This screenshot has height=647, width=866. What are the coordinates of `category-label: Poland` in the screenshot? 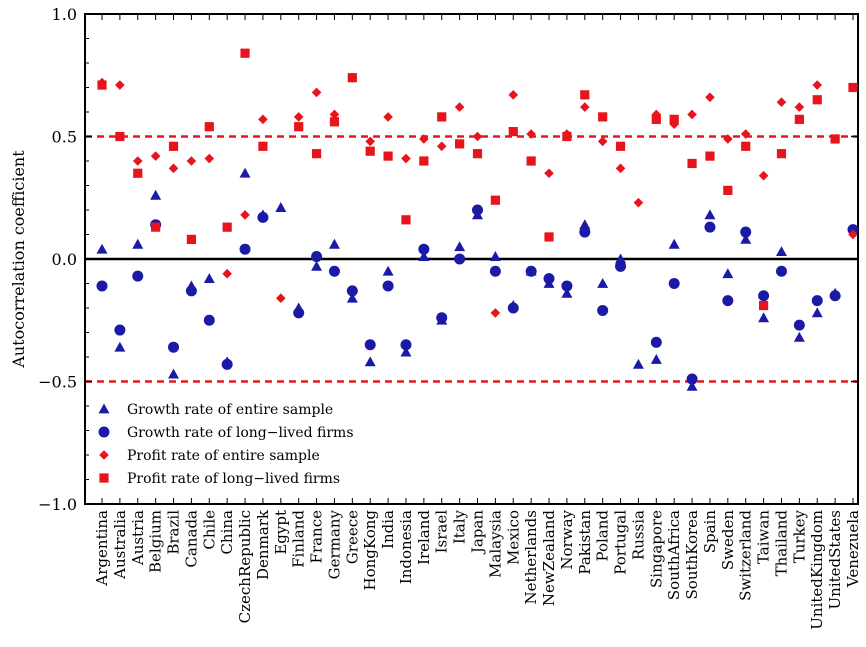 It's located at (603, 536).